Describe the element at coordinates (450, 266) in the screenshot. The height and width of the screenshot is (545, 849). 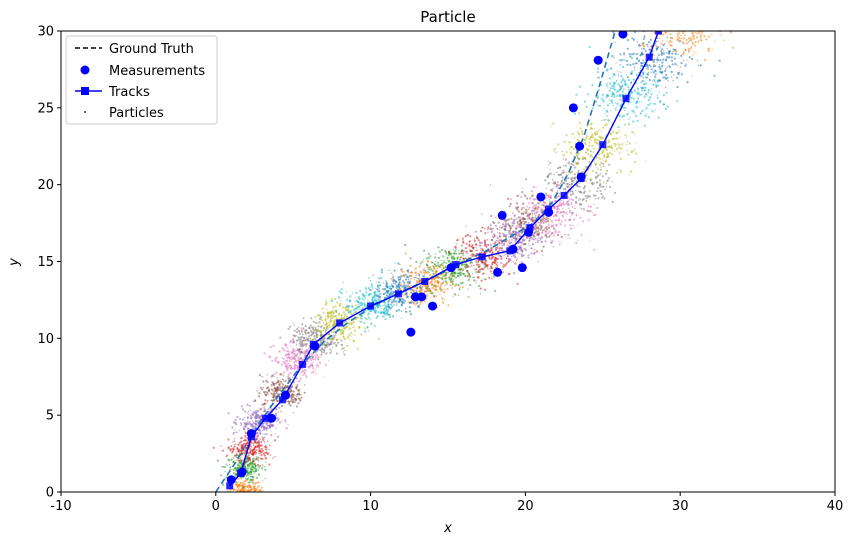
I see `particle-cluster` at that location.